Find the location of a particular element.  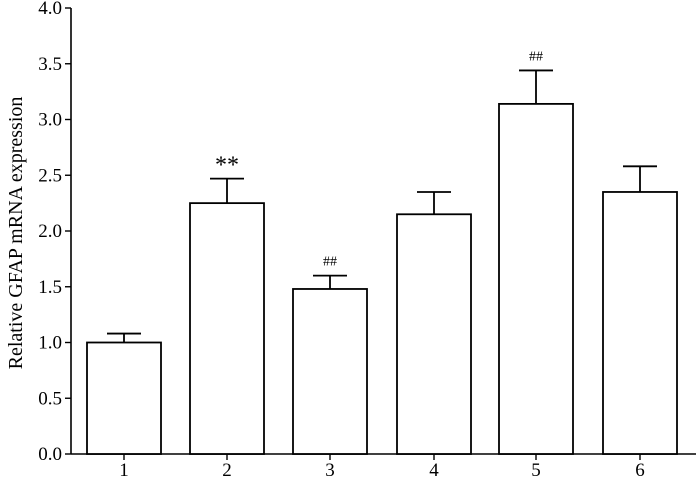

y-tick-label: 0.0 is located at coordinates (50, 454).